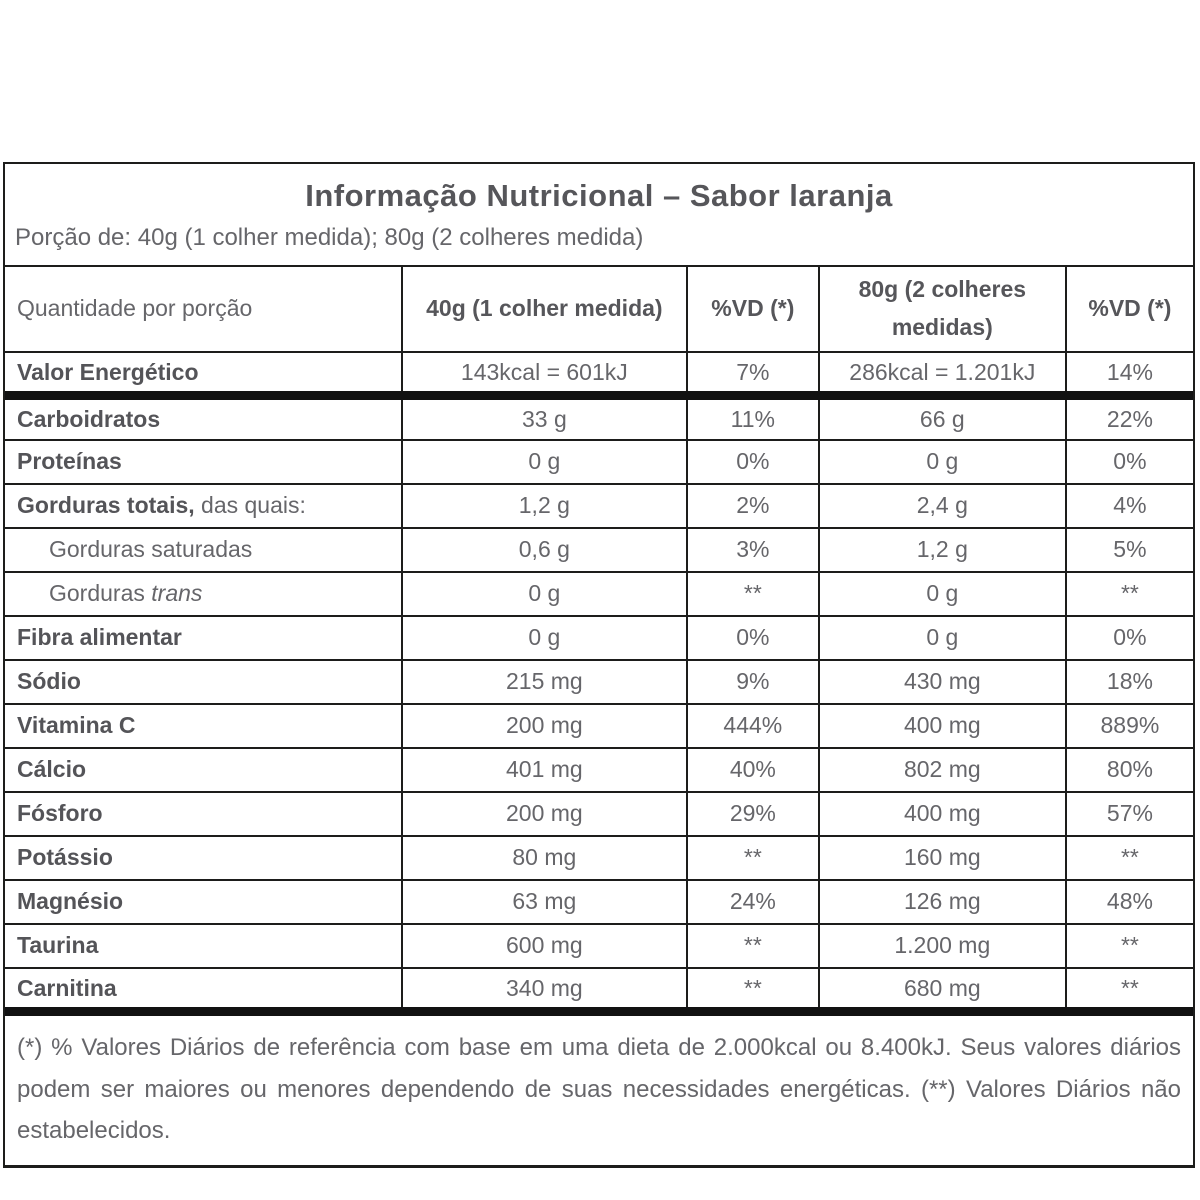  Describe the element at coordinates (544, 992) in the screenshot. I see `value-40g-cell: 340 mg` at that location.